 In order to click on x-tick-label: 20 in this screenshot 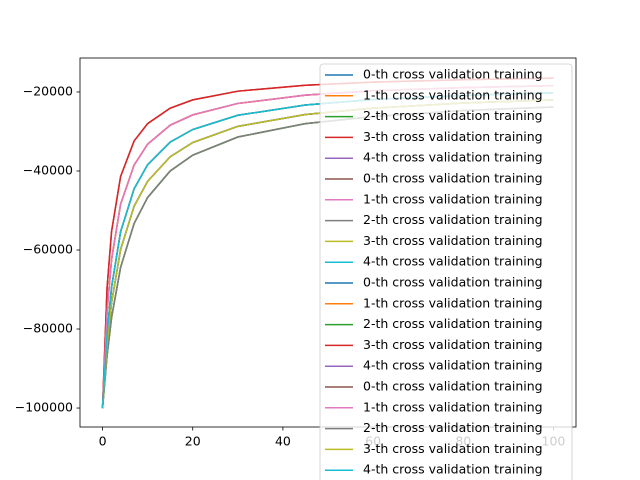, I will do `click(193, 441)`.